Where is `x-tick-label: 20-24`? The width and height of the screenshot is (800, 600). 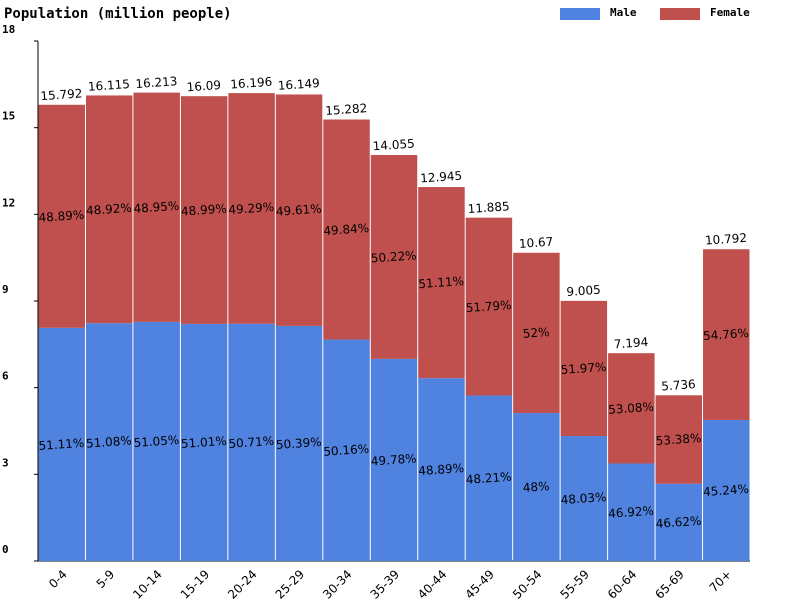 x-tick-label: 20-24 is located at coordinates (242, 583).